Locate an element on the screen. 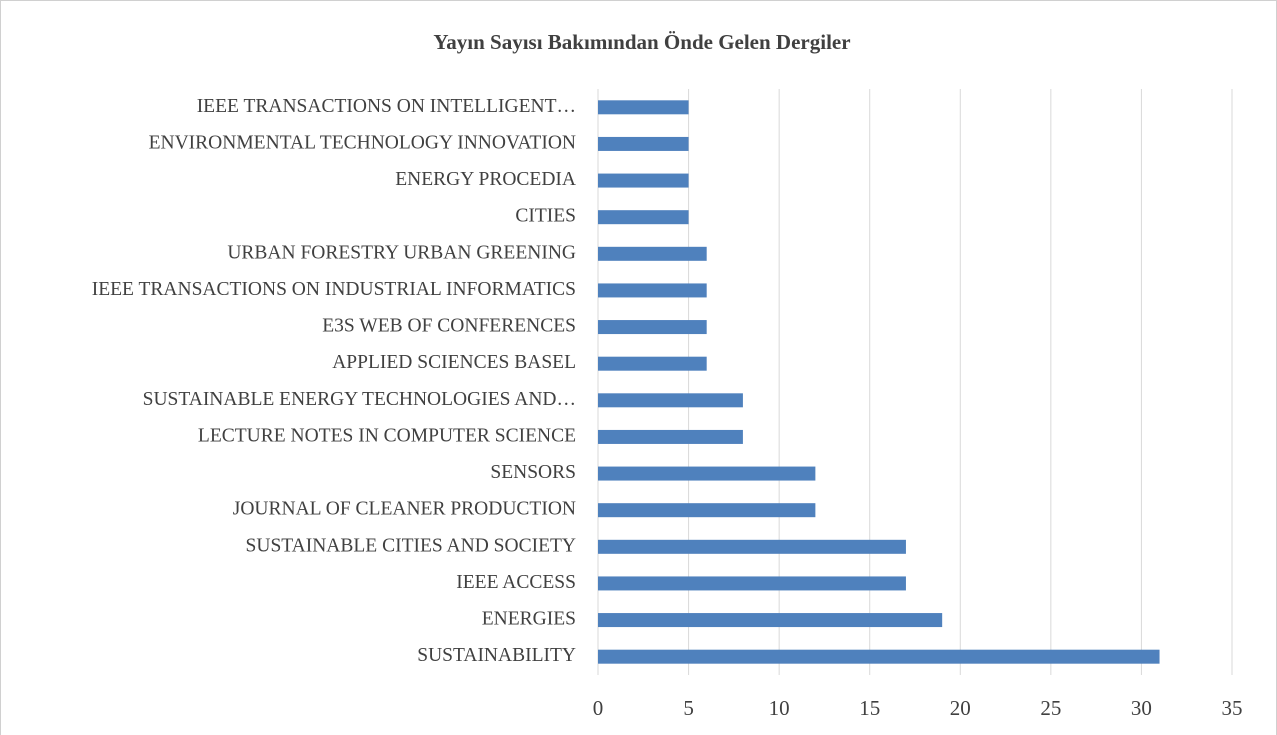  y-tick-label: ENERGY PROCEDIA is located at coordinates (485, 179).